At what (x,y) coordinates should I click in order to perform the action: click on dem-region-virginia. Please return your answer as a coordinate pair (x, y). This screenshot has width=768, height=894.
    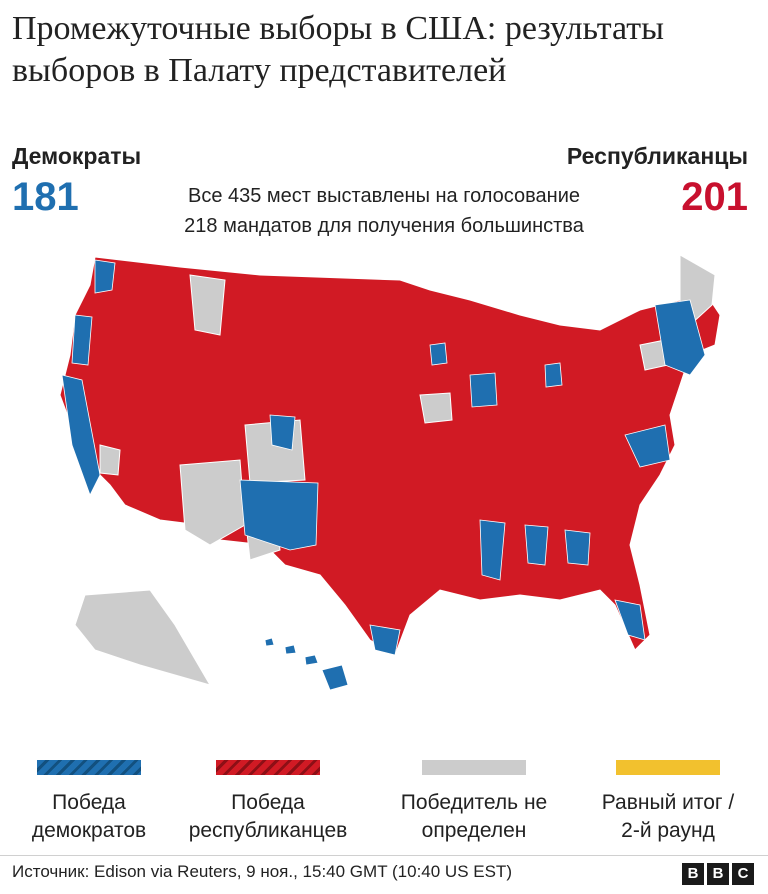
    Looking at the image, I should click on (647, 446).